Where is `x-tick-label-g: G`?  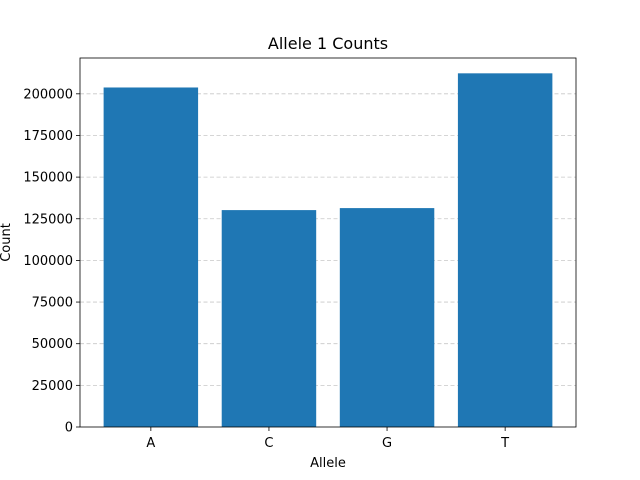 x-tick-label-g: G is located at coordinates (387, 443).